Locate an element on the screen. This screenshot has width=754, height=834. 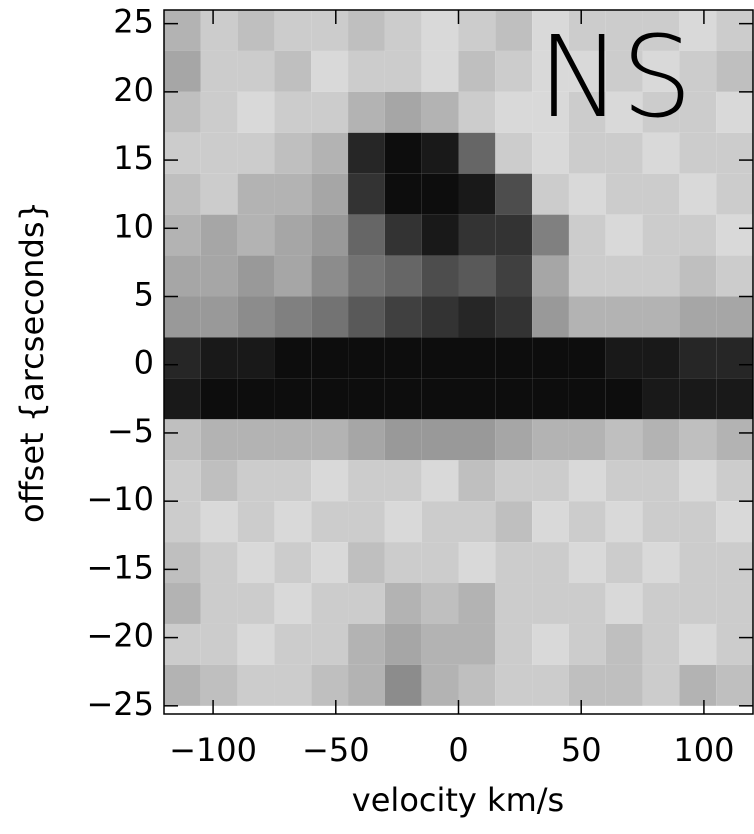
y-tick-label: 0 is located at coordinates (144, 363).